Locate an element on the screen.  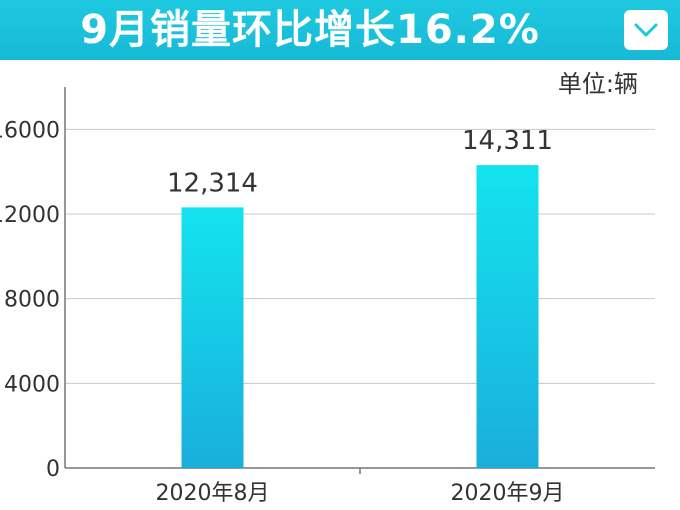
data-label: 14,311 is located at coordinates (507, 141).